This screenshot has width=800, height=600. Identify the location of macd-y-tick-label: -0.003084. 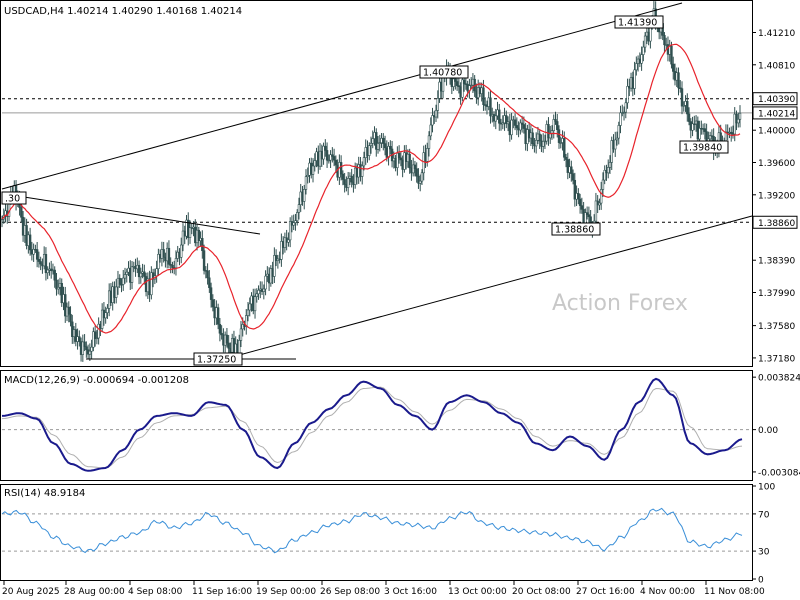
(779, 473).